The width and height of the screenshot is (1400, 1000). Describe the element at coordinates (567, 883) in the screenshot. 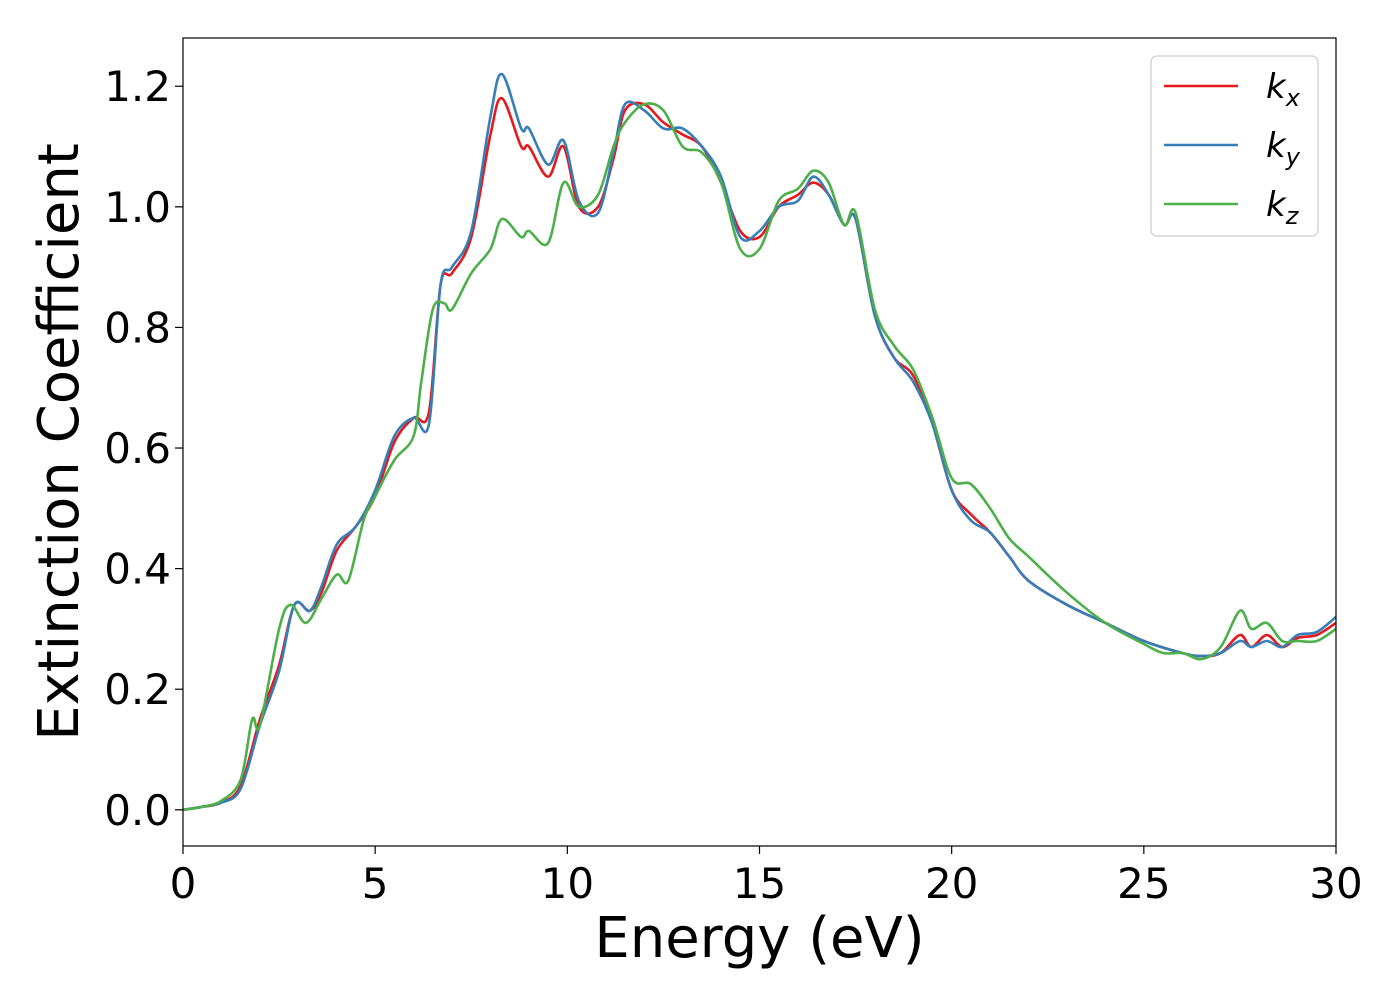

I see `x-tick-label: 10` at that location.